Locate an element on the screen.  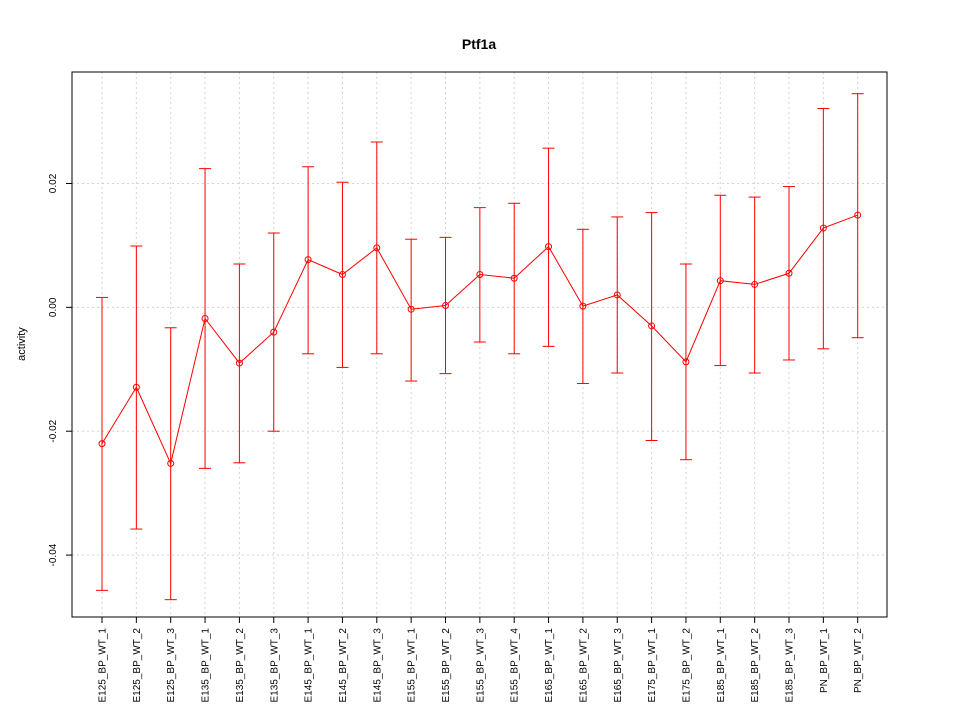
y-axis: -0.04 -0.02 0.00 0.02 is located at coordinates (60, 369).